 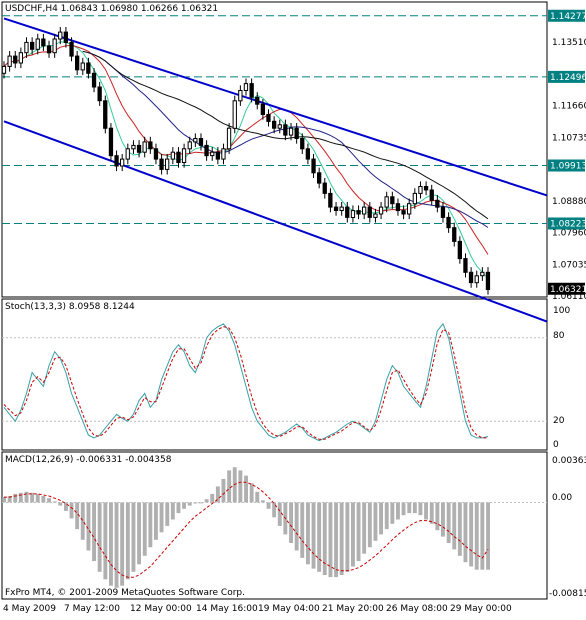 What do you see at coordinates (568, 224) in the screenshot?
I see `level-tag-3: 1.08223` at bounding box center [568, 224].